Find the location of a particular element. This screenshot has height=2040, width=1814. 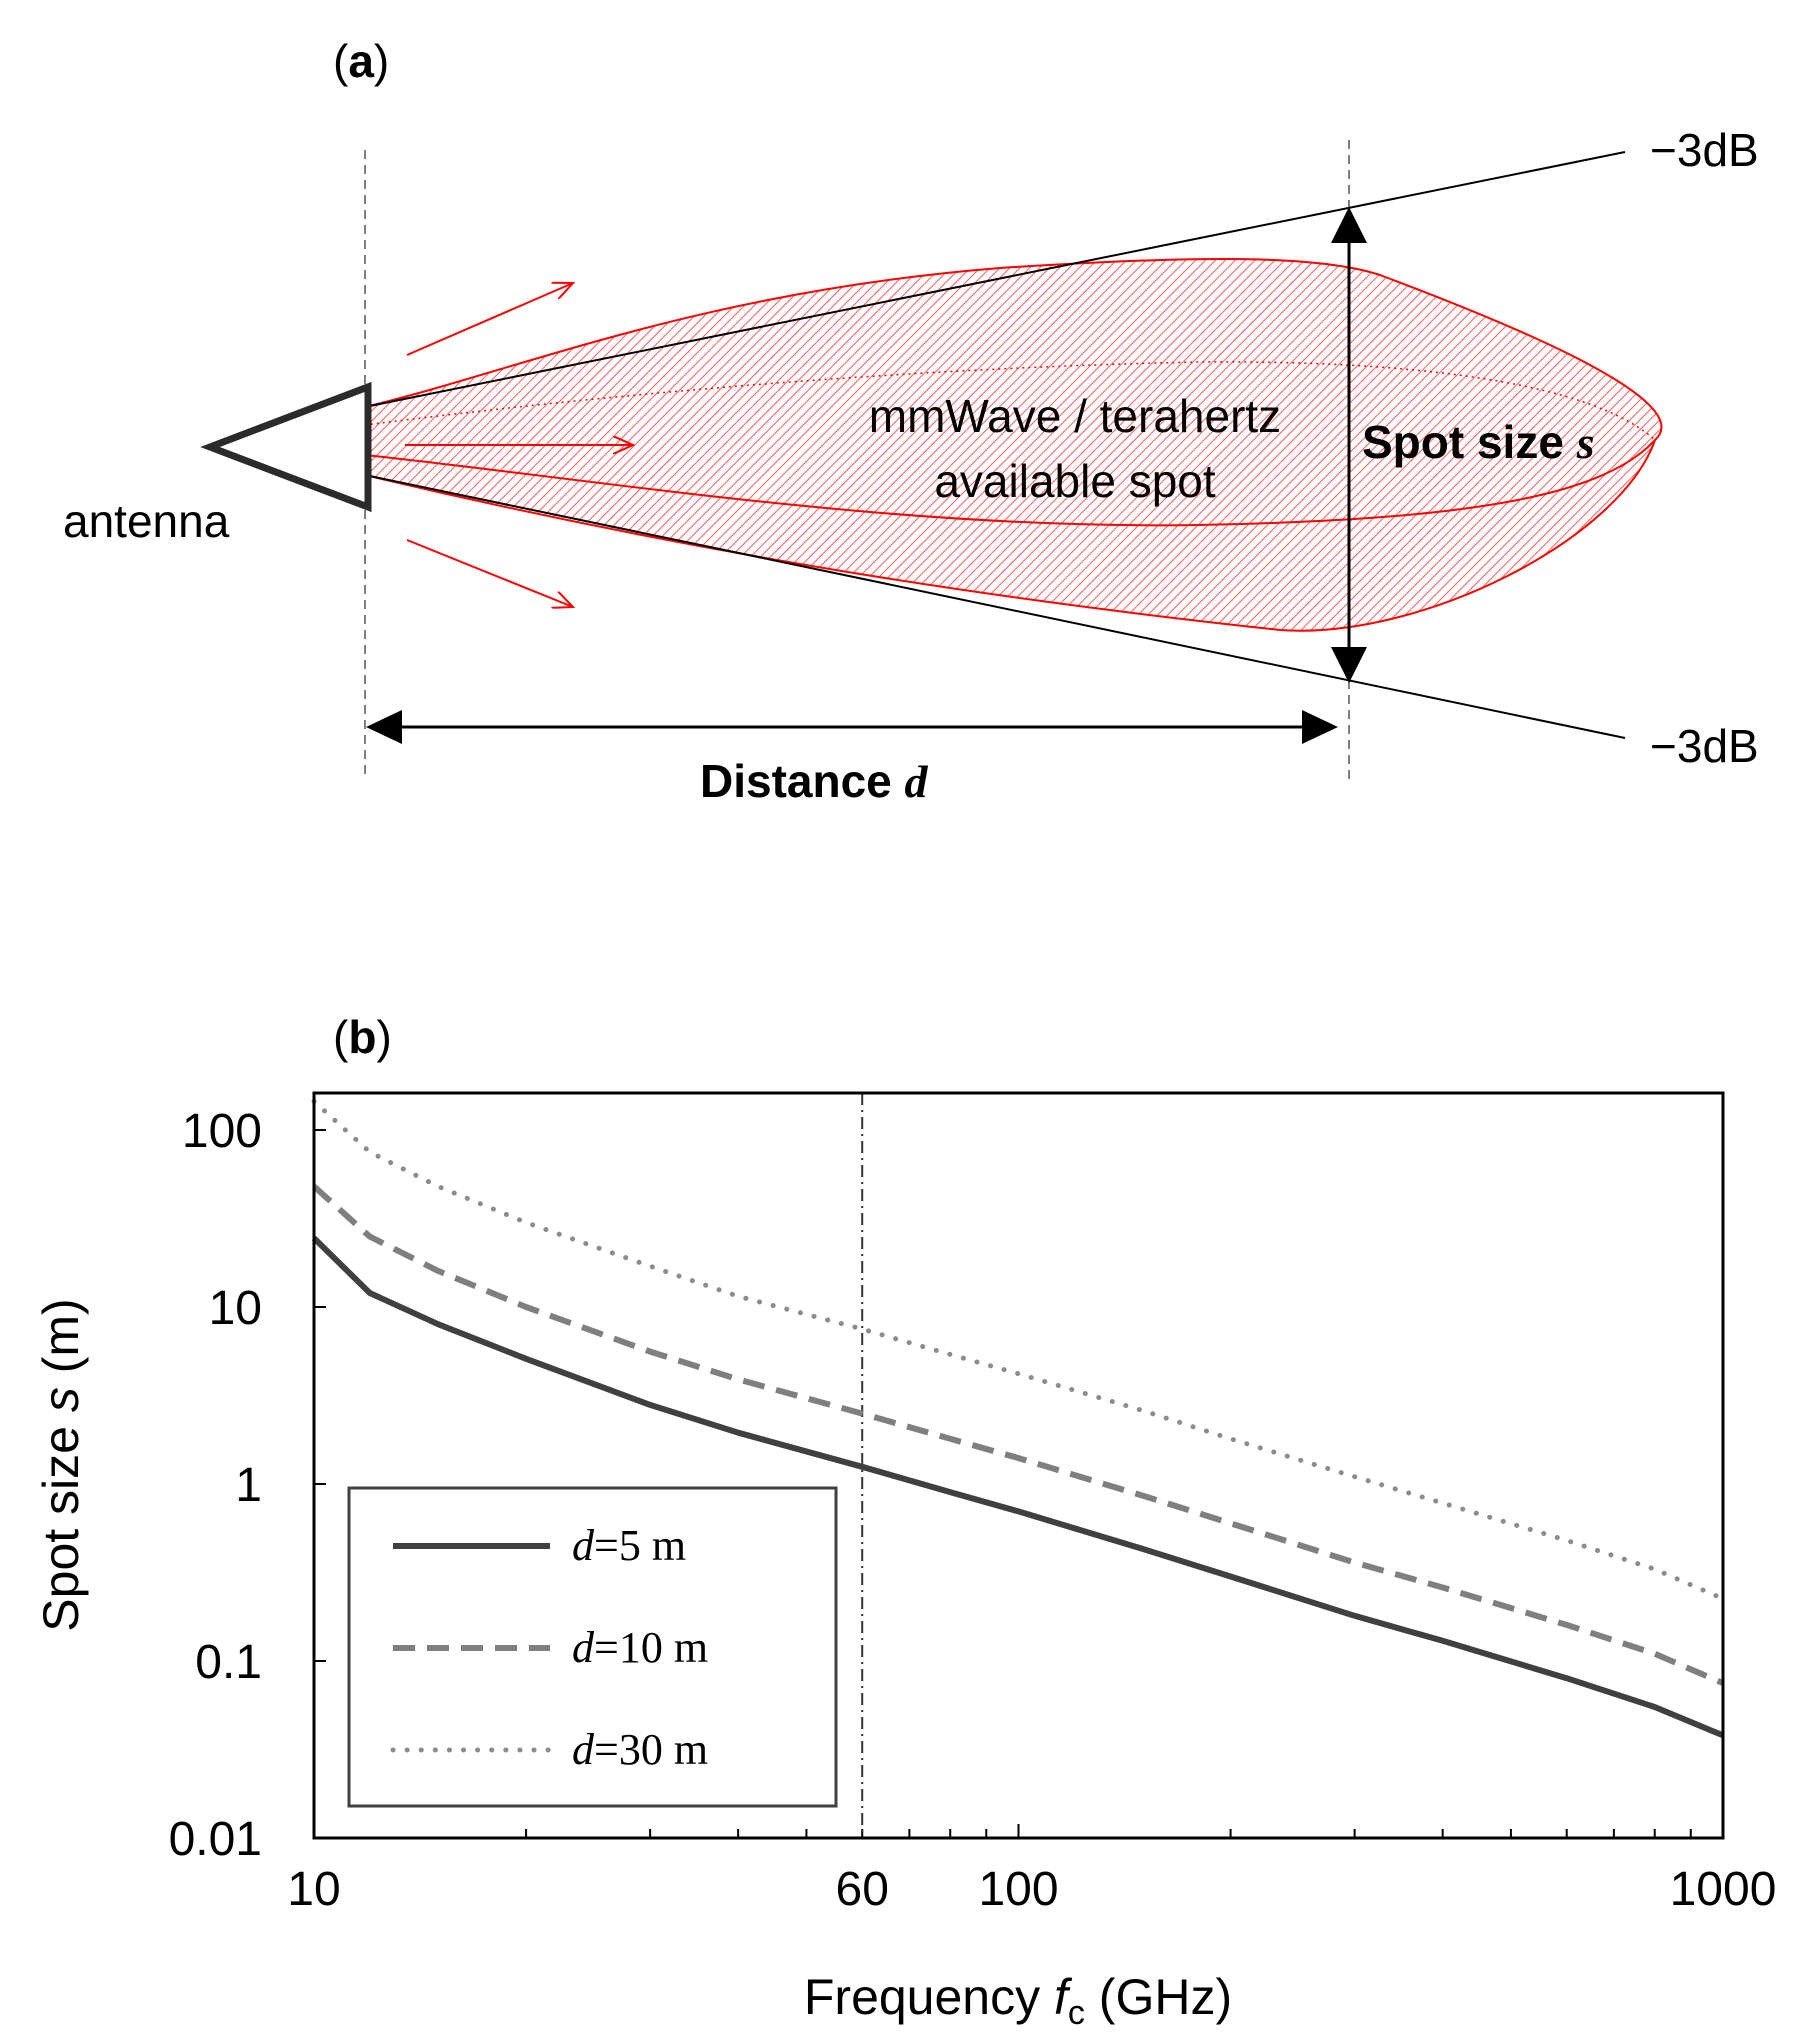

y-tick-label: 0.01 is located at coordinates (215, 1839).